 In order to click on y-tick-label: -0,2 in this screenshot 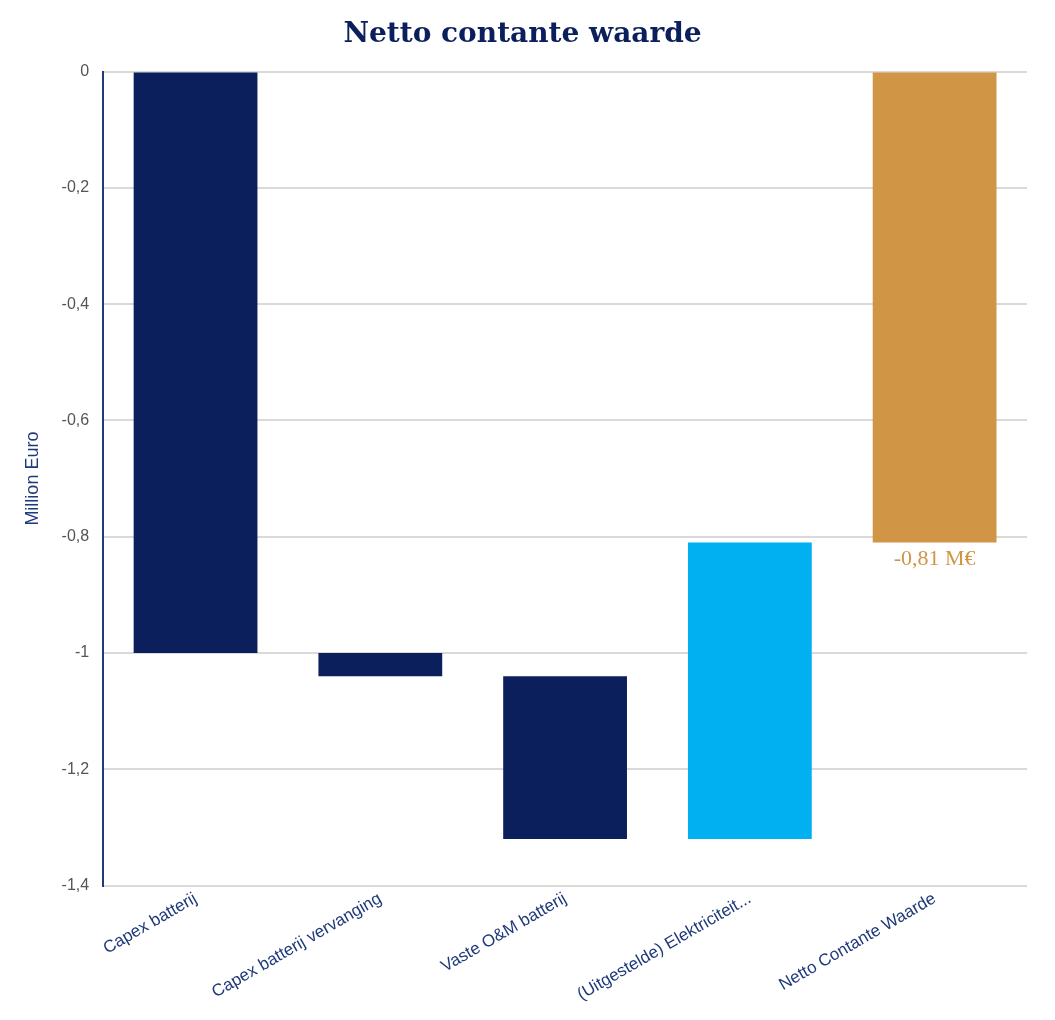, I will do `click(75, 187)`.